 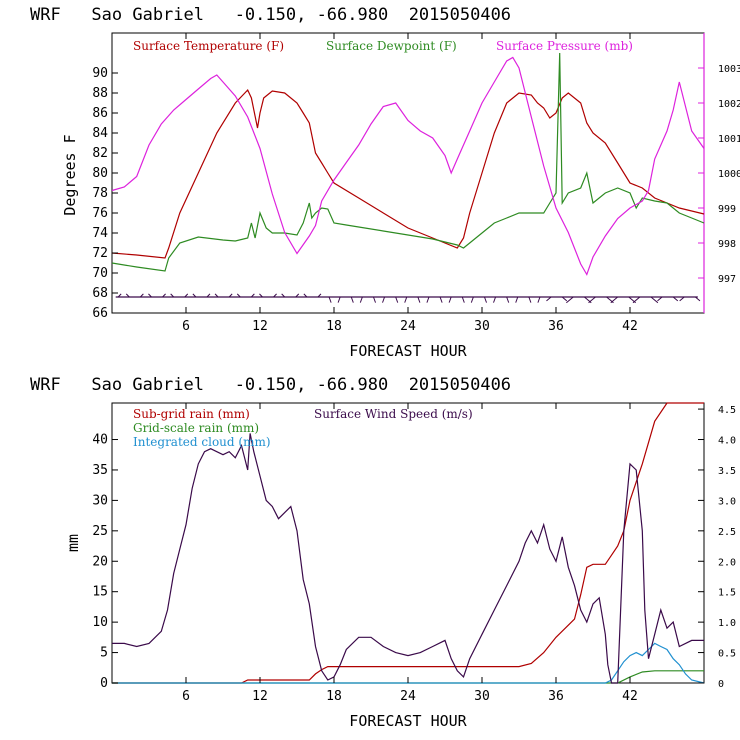 I want to click on y-tick-label: 82, so click(x=100, y=153).